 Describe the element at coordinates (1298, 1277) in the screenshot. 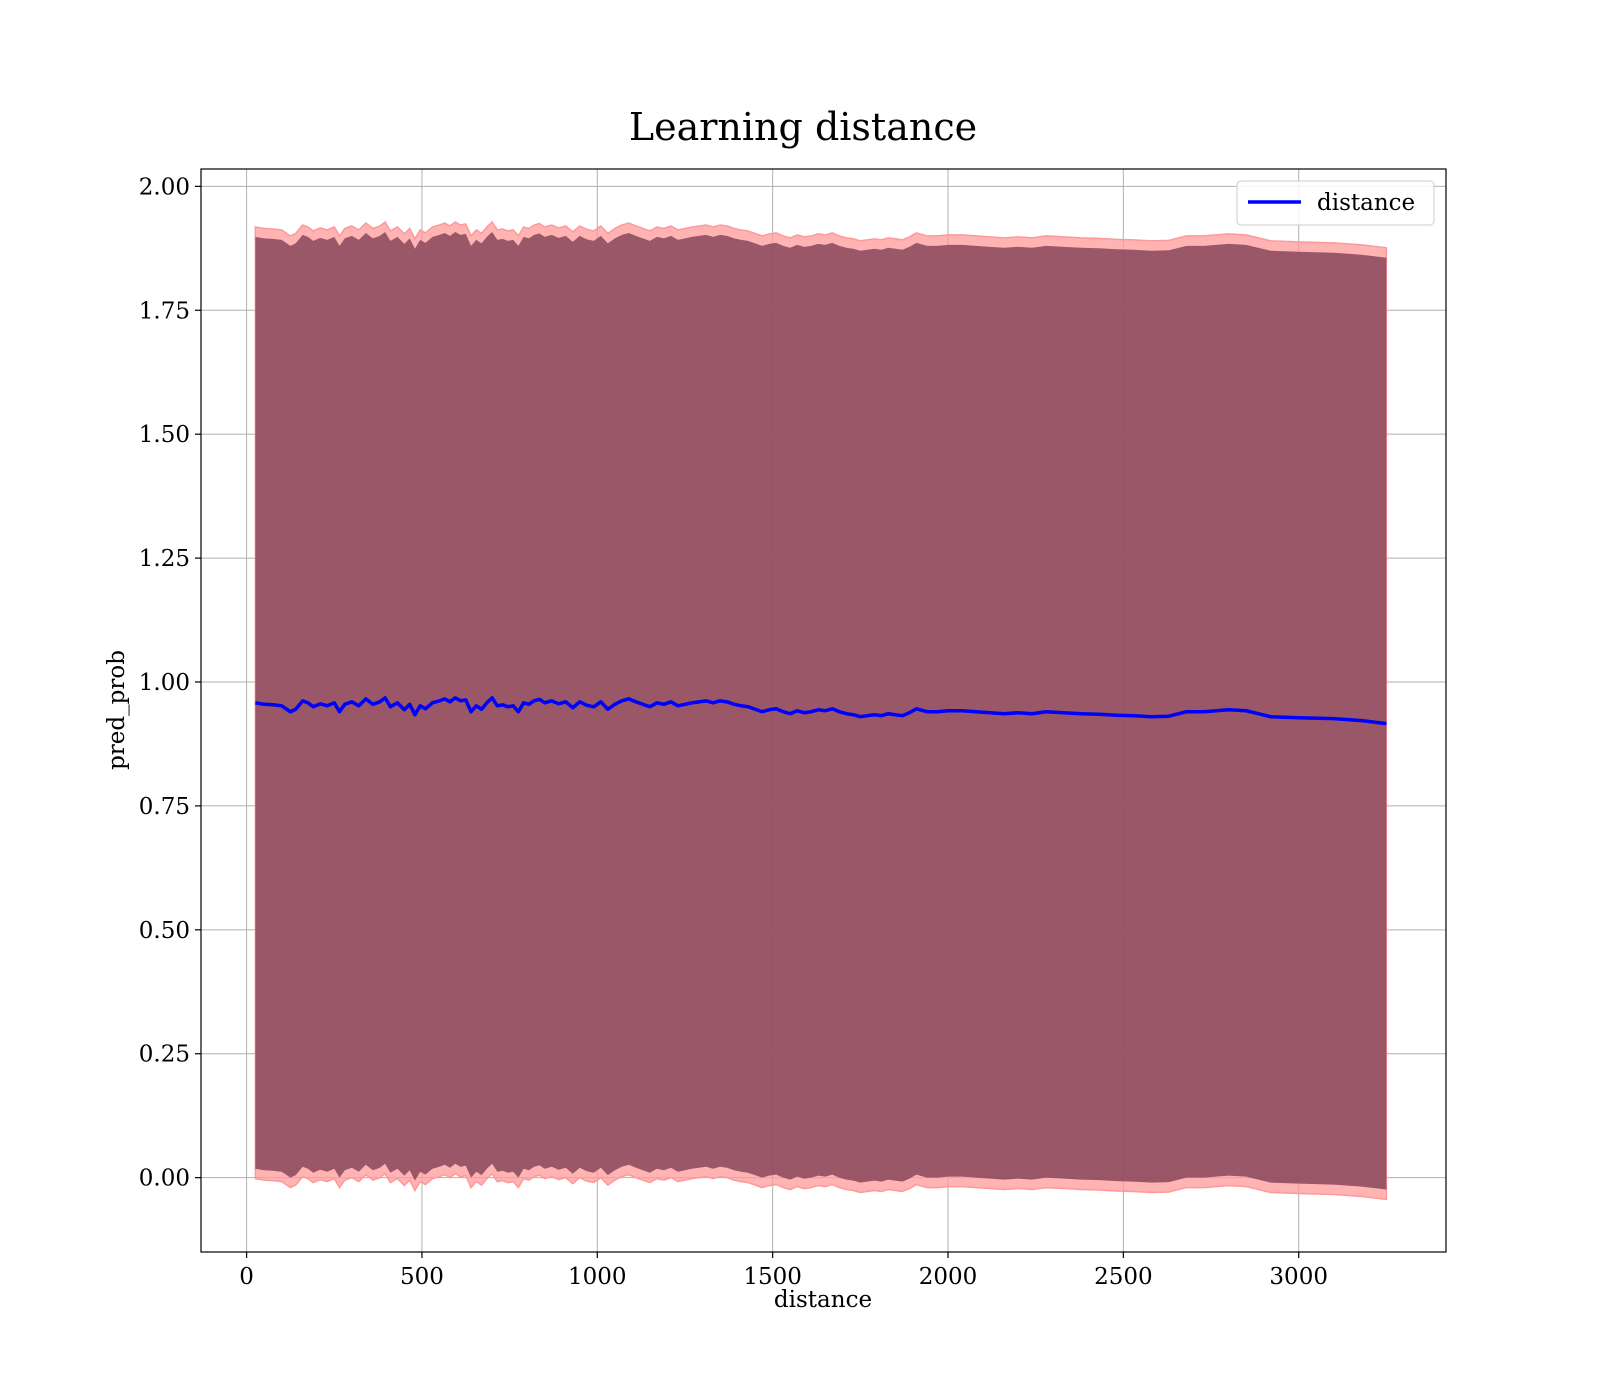

I see `x-tick-label: 3000` at that location.